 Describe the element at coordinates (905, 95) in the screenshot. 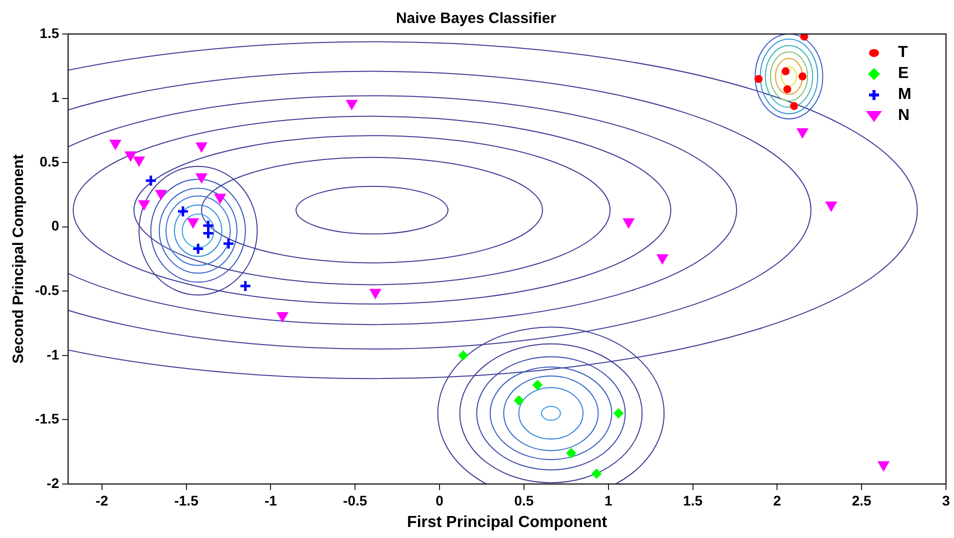

I see `legend-label: M` at that location.